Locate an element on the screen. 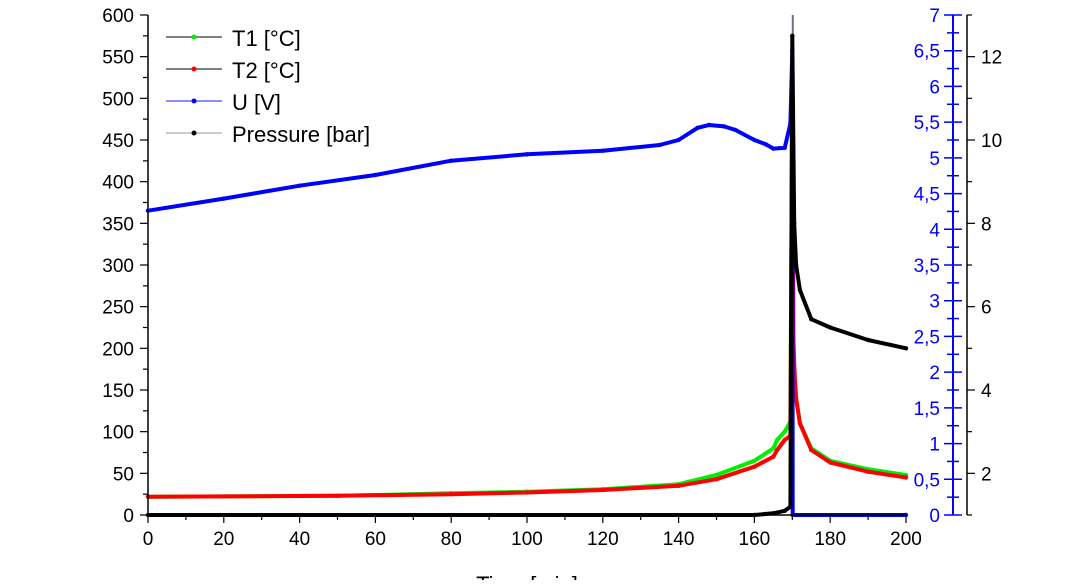 This screenshot has width=1068, height=585. pressure-tick-label: 2 is located at coordinates (986, 474).